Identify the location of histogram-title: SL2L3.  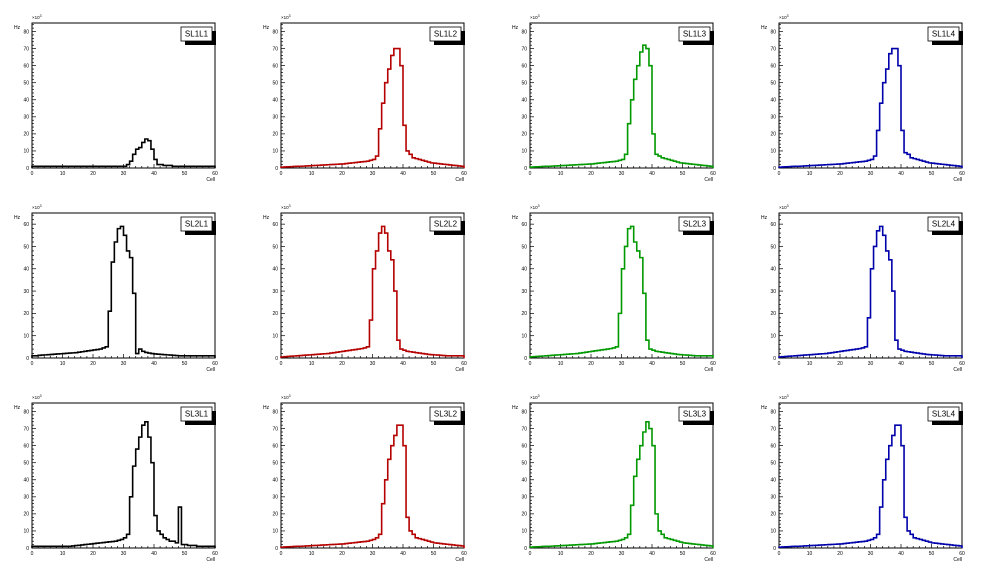
(695, 224).